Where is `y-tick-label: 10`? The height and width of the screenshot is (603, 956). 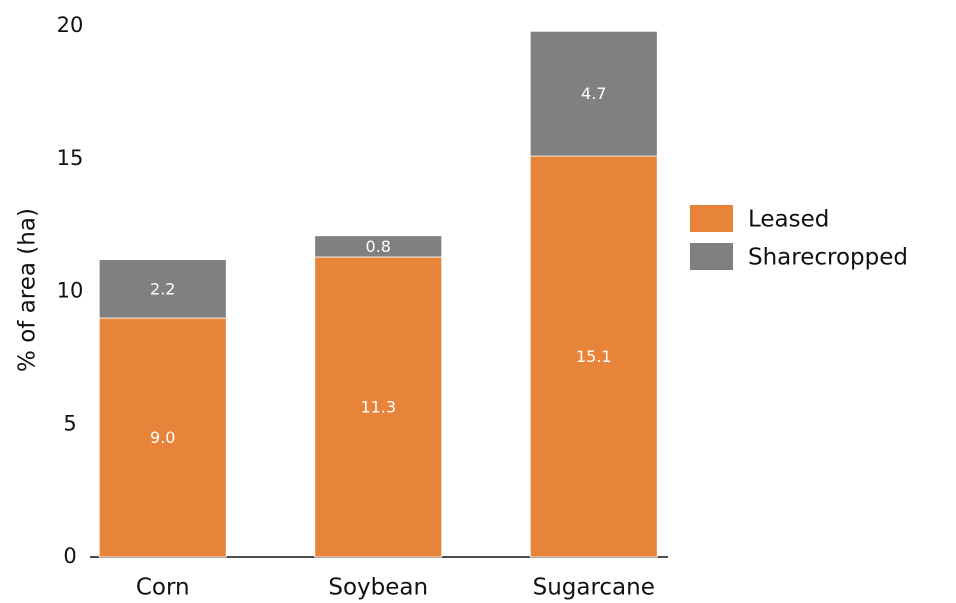
y-tick-label: 10 is located at coordinates (70, 291).